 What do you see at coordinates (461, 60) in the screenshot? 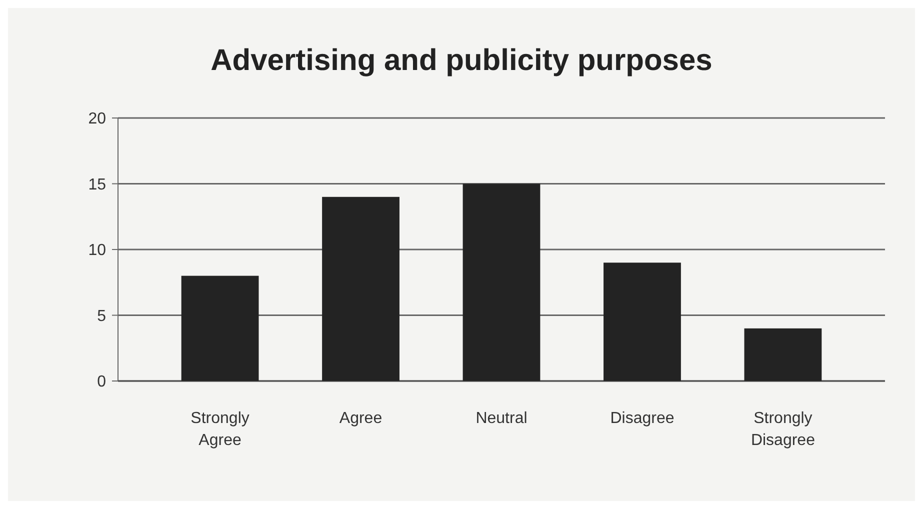
I see `chart-title: Advertising and publicity purposes` at bounding box center [461, 60].